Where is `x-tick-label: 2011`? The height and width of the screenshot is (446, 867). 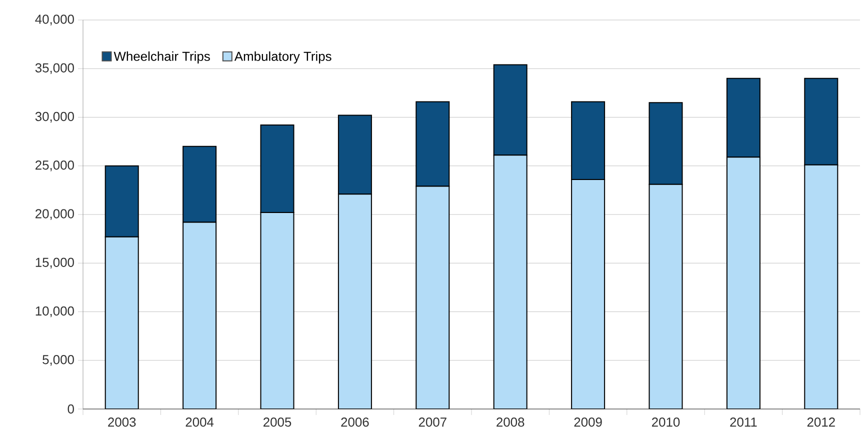 x-tick-label: 2011 is located at coordinates (743, 422).